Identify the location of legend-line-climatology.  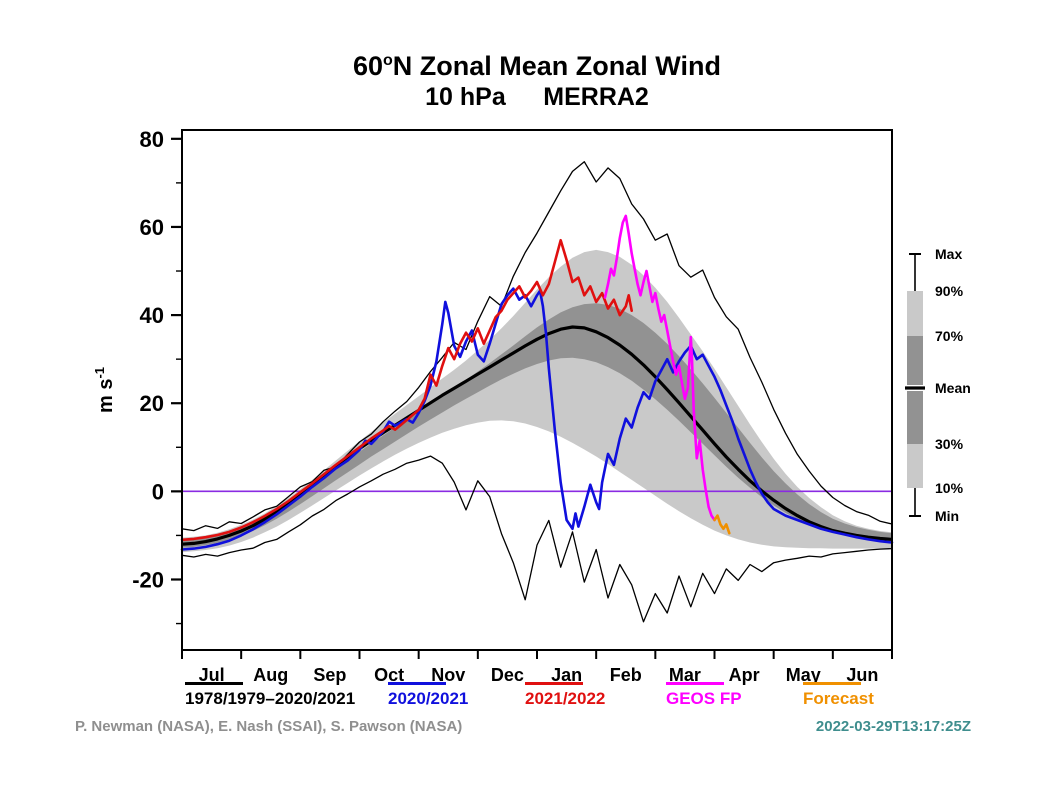
(214, 683).